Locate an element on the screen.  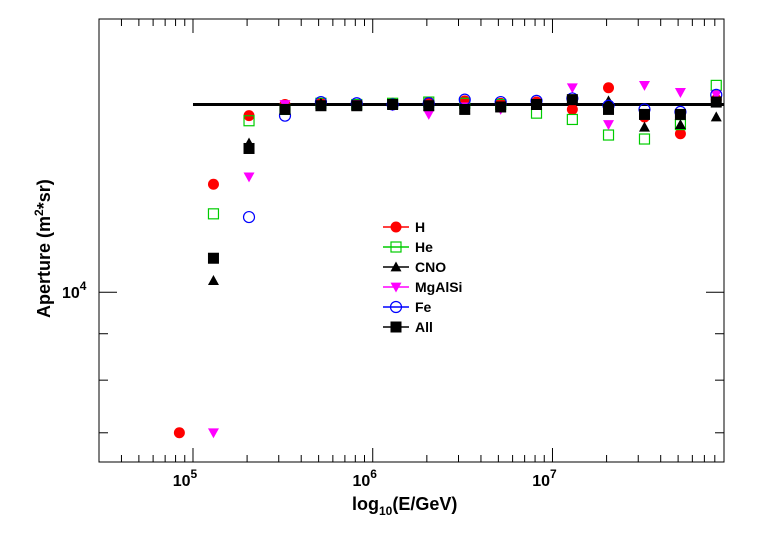
x-tick-label: 10⁶ is located at coordinates (364, 478).